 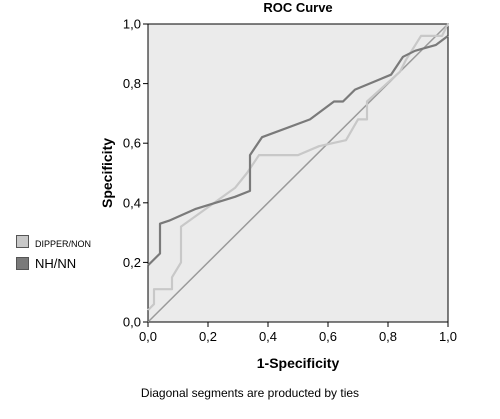 What do you see at coordinates (208, 336) in the screenshot?
I see `x-tick-label: 0,2` at bounding box center [208, 336].